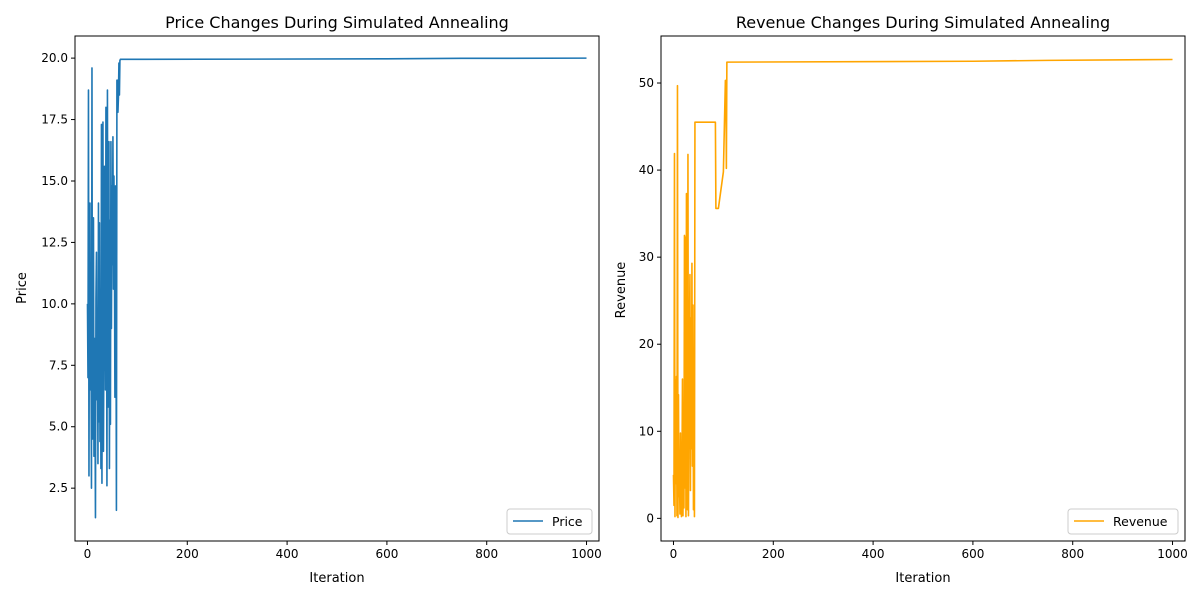  What do you see at coordinates (646, 257) in the screenshot?
I see `revenue-y-tick-label: 30` at bounding box center [646, 257].